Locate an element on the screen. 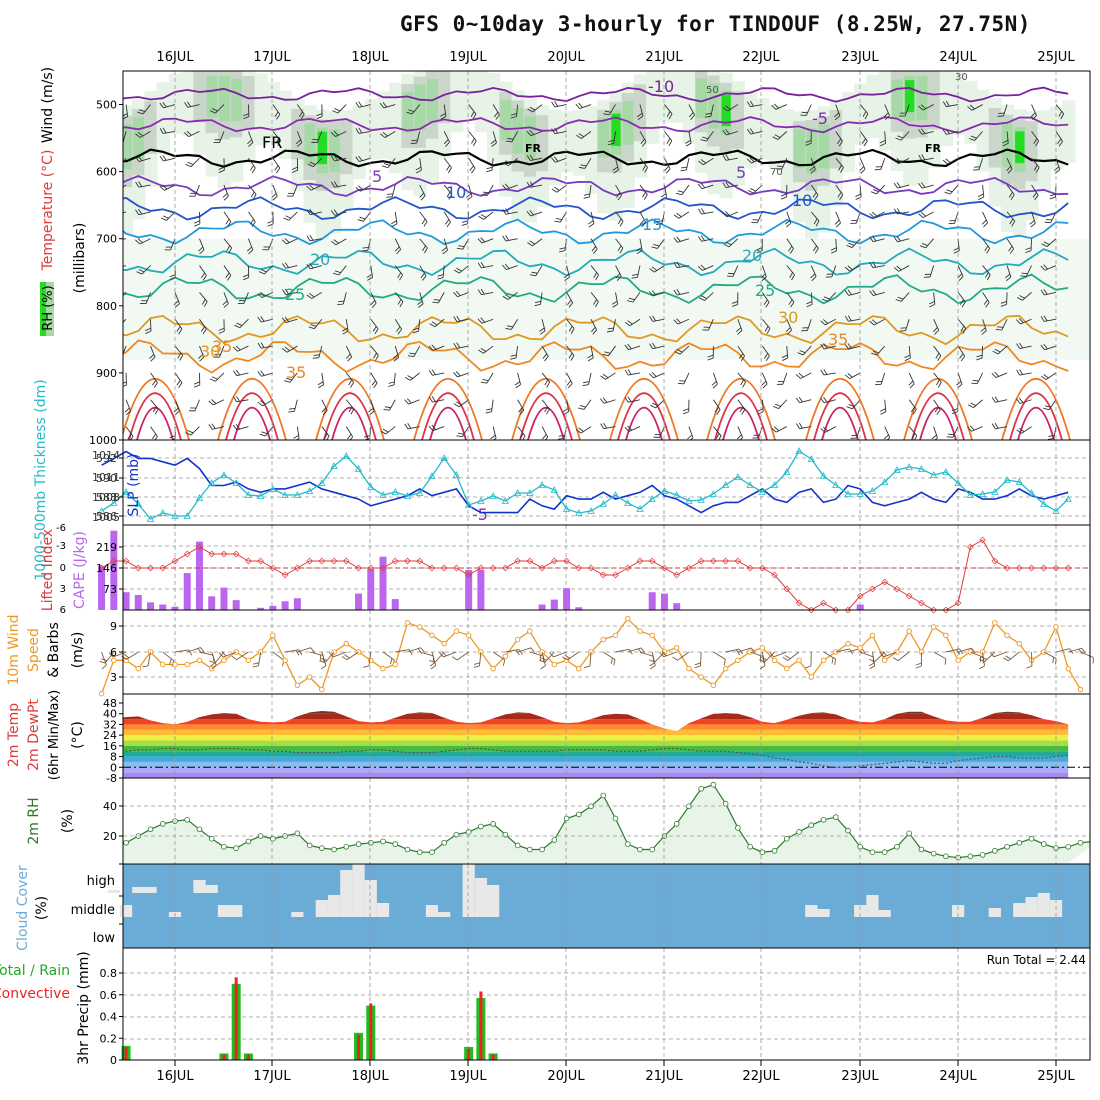  cape-bar is located at coordinates (469, 590).